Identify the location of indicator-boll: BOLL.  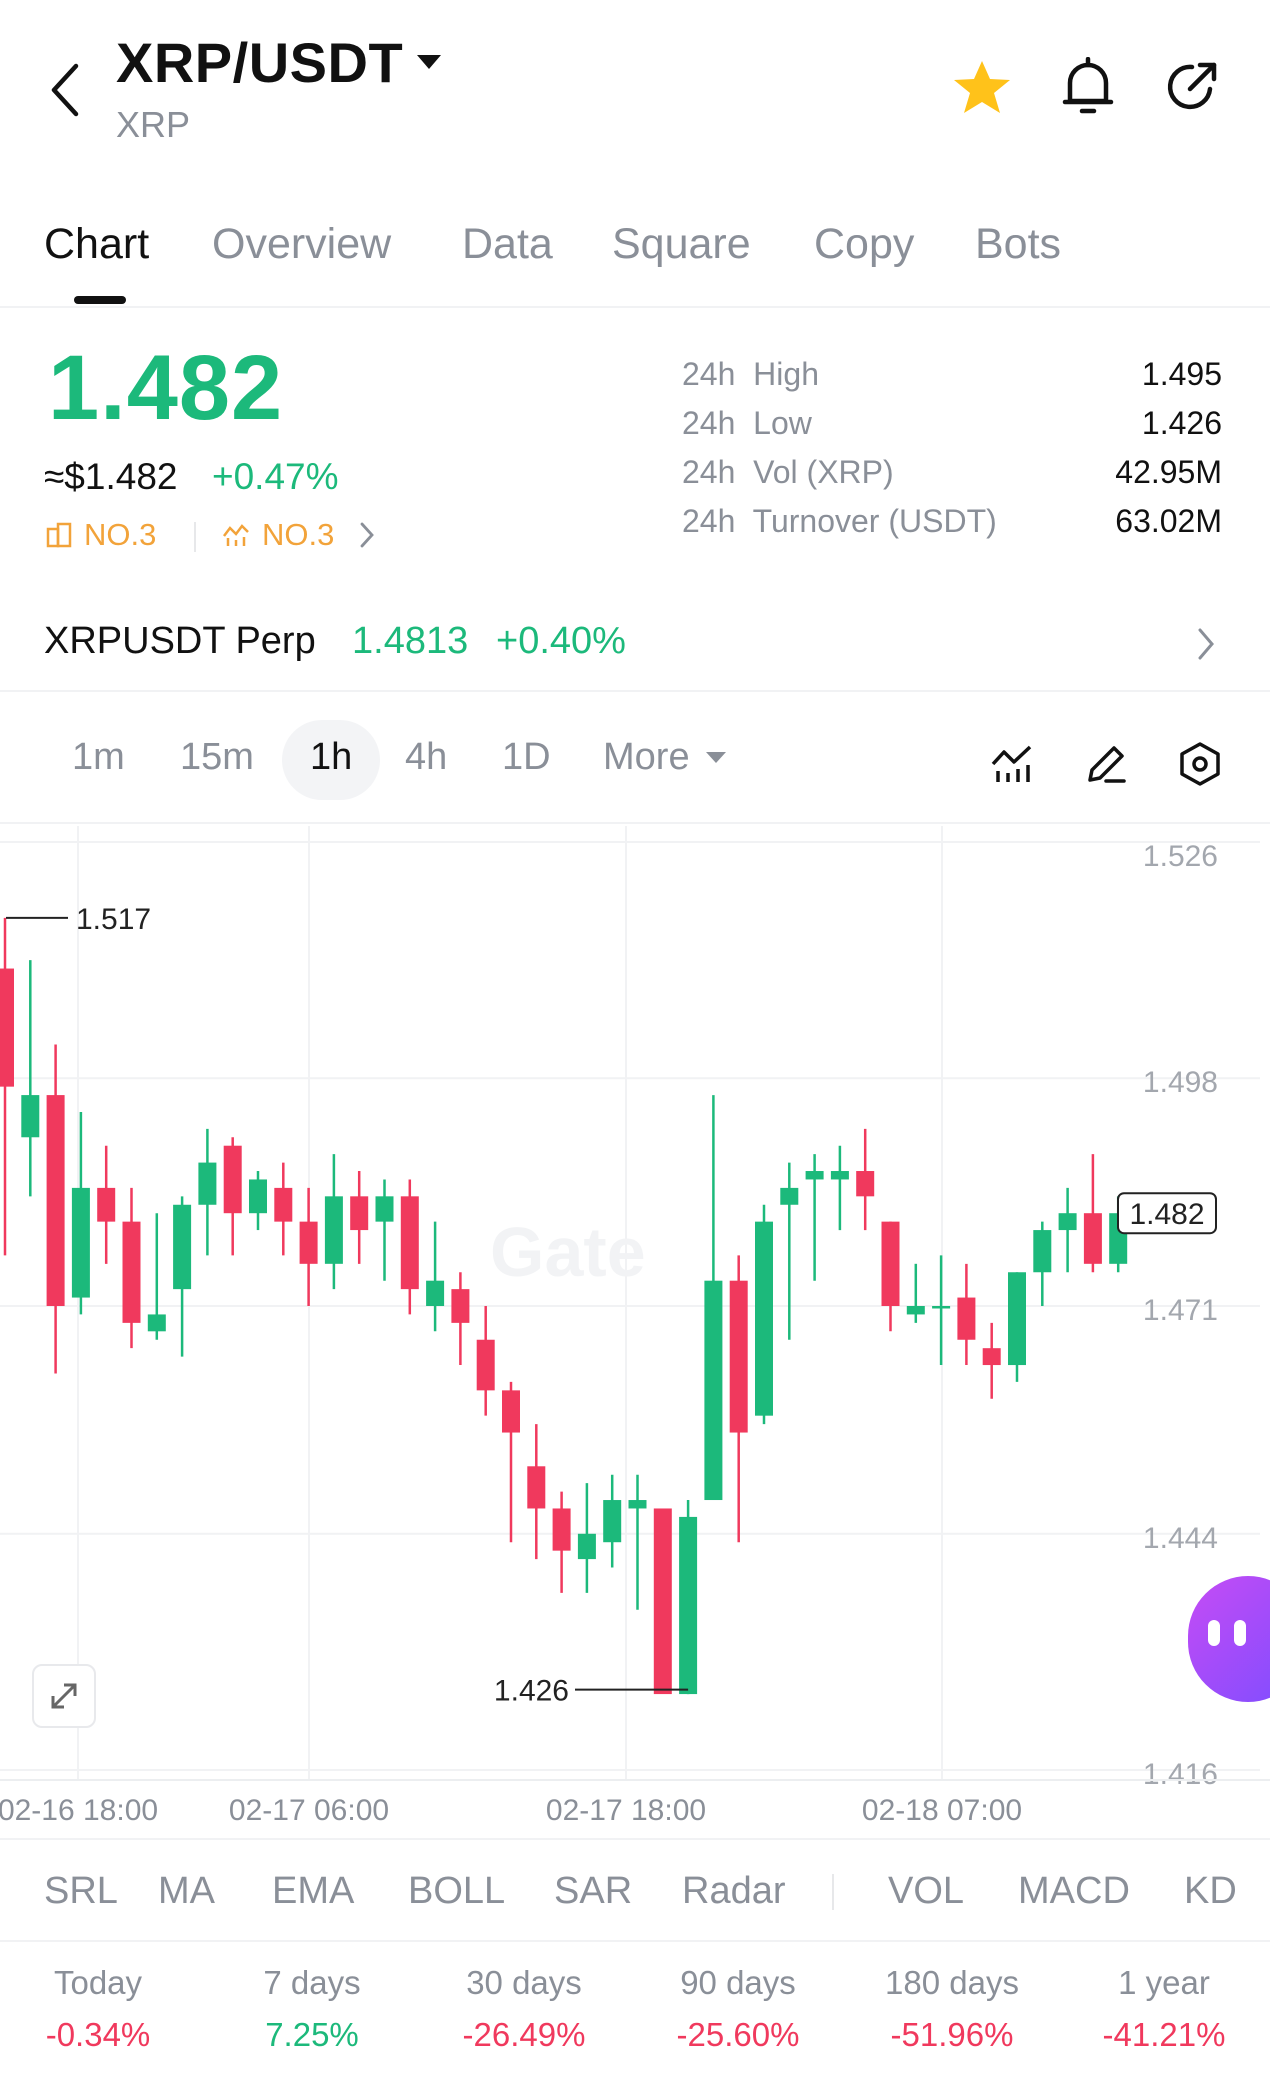
(457, 1891).